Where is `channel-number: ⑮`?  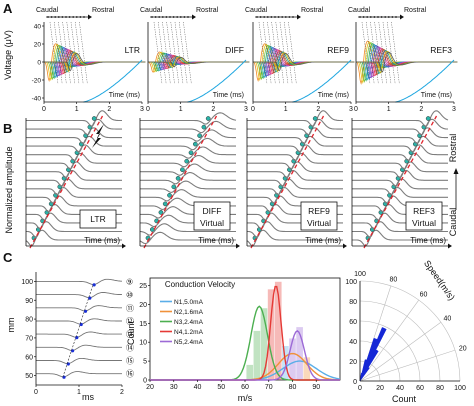 channel-number: ⑮ is located at coordinates (130, 361).